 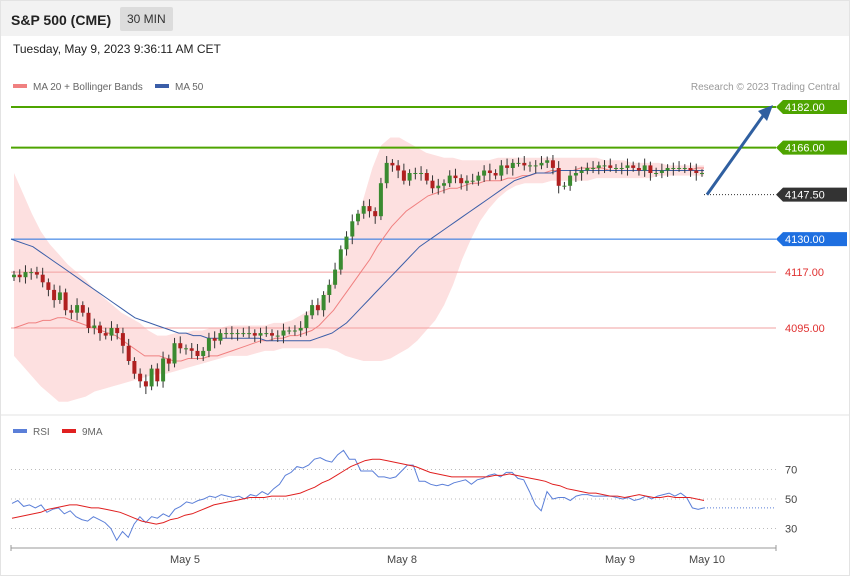 I want to click on ma20-legend-label: MA 20 + Bollinger Bands, so click(x=88, y=87).